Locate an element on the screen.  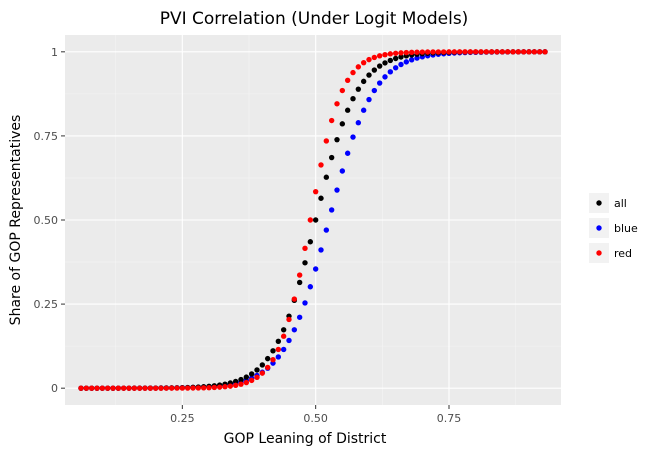
y-tick-label: 0 is located at coordinates (54, 388).